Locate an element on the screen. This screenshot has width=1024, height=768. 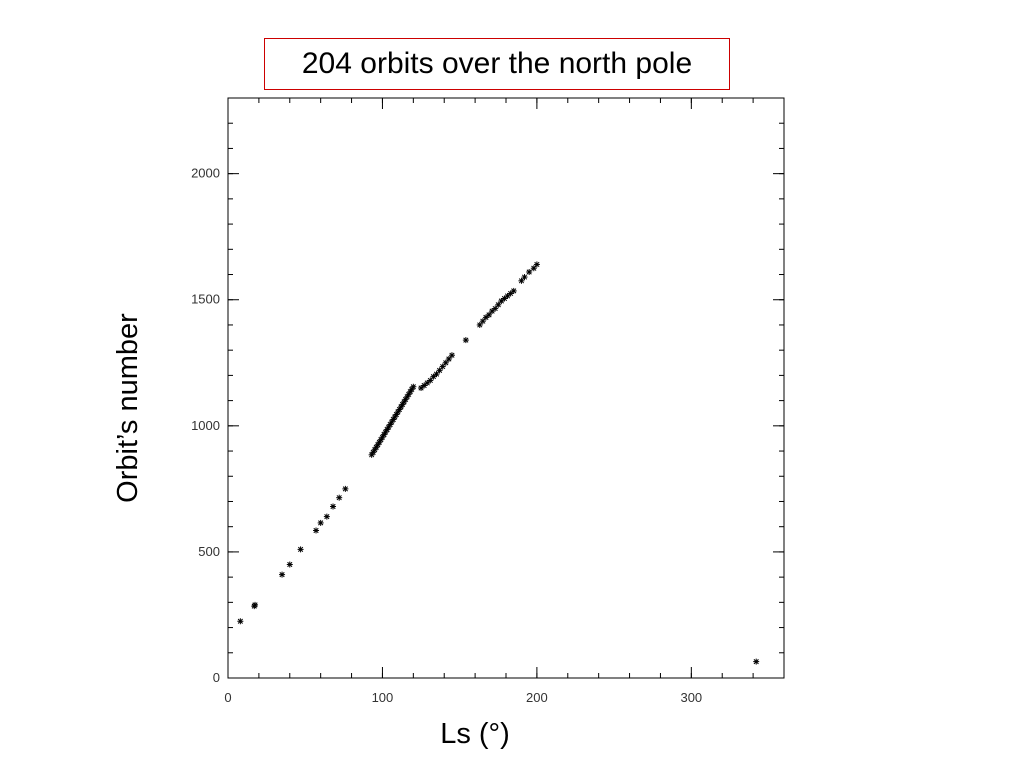
x-tick-label: 200 is located at coordinates (537, 697).